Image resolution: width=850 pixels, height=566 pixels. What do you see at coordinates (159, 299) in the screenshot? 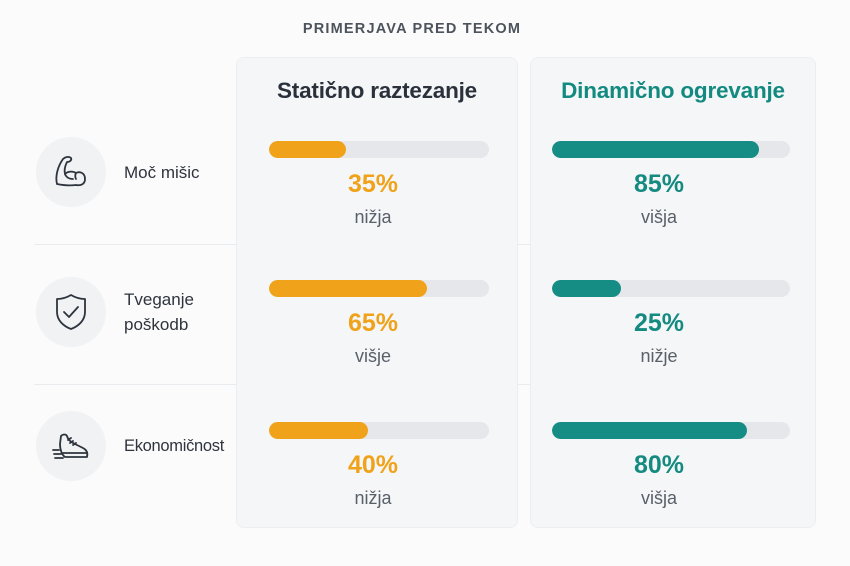
I see `label-line: Tveganje` at bounding box center [159, 299].